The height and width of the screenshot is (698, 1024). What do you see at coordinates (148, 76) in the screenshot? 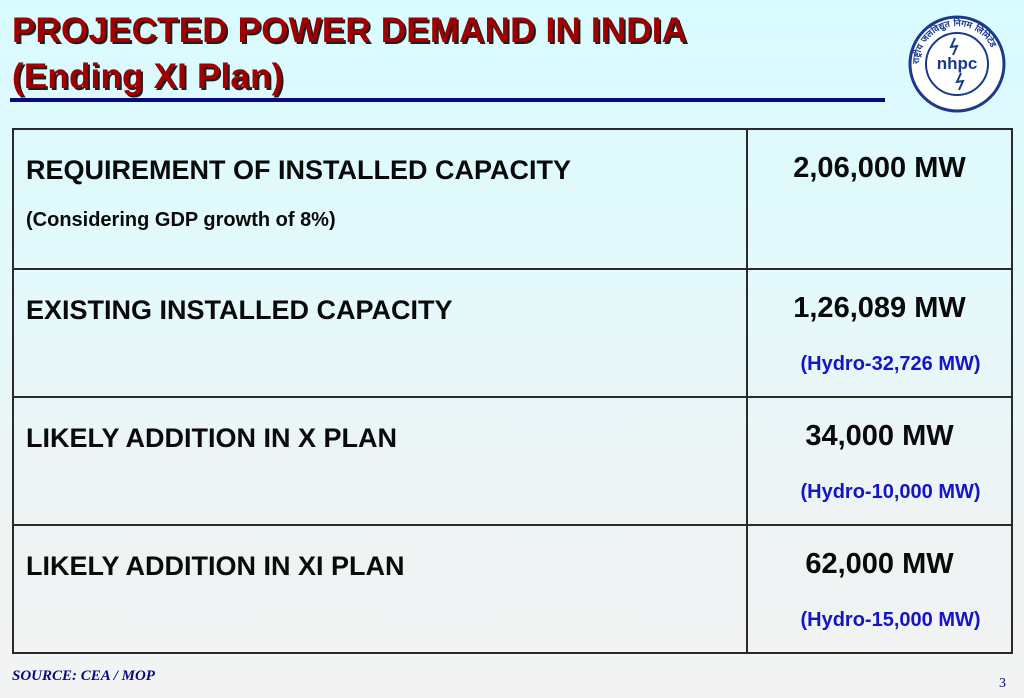
I see `title-line-2: (Ending XI Plan)` at bounding box center [148, 76].